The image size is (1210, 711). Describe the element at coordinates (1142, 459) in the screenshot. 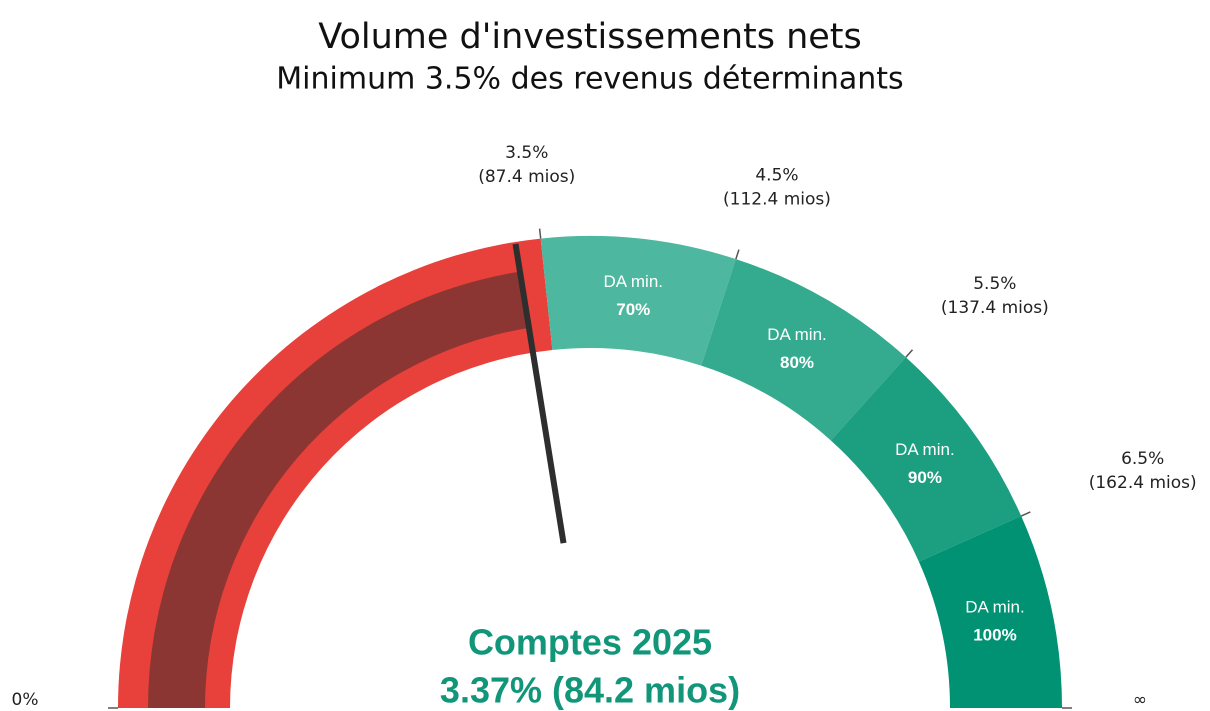

I see `tick-label: 6.5%` at that location.